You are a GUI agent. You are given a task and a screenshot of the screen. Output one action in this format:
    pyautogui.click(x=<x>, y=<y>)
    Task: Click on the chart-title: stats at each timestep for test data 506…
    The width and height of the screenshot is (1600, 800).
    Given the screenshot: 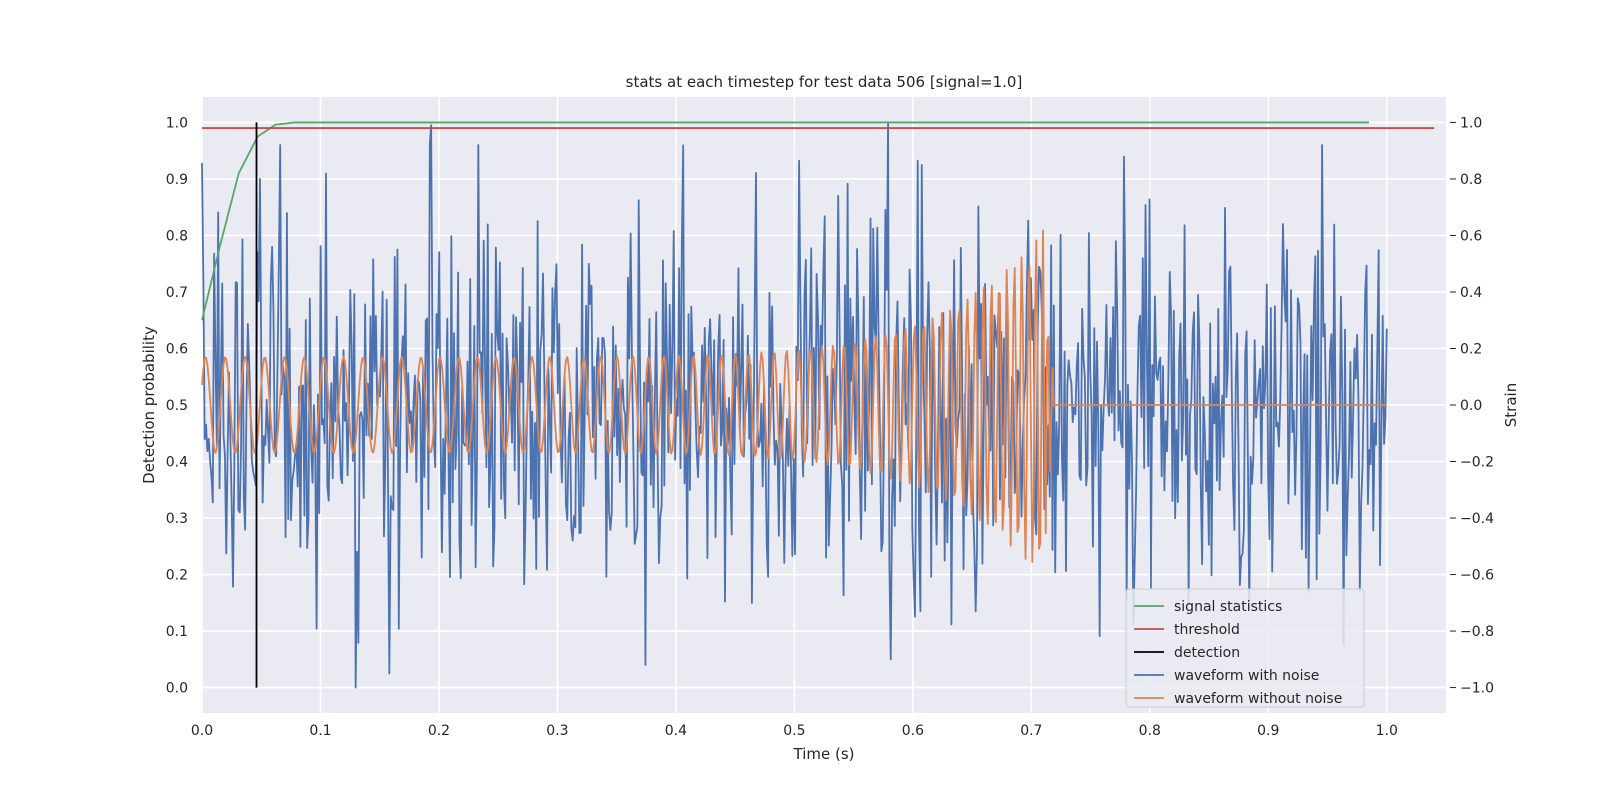 What is the action you would take?
    pyautogui.click(x=824, y=82)
    